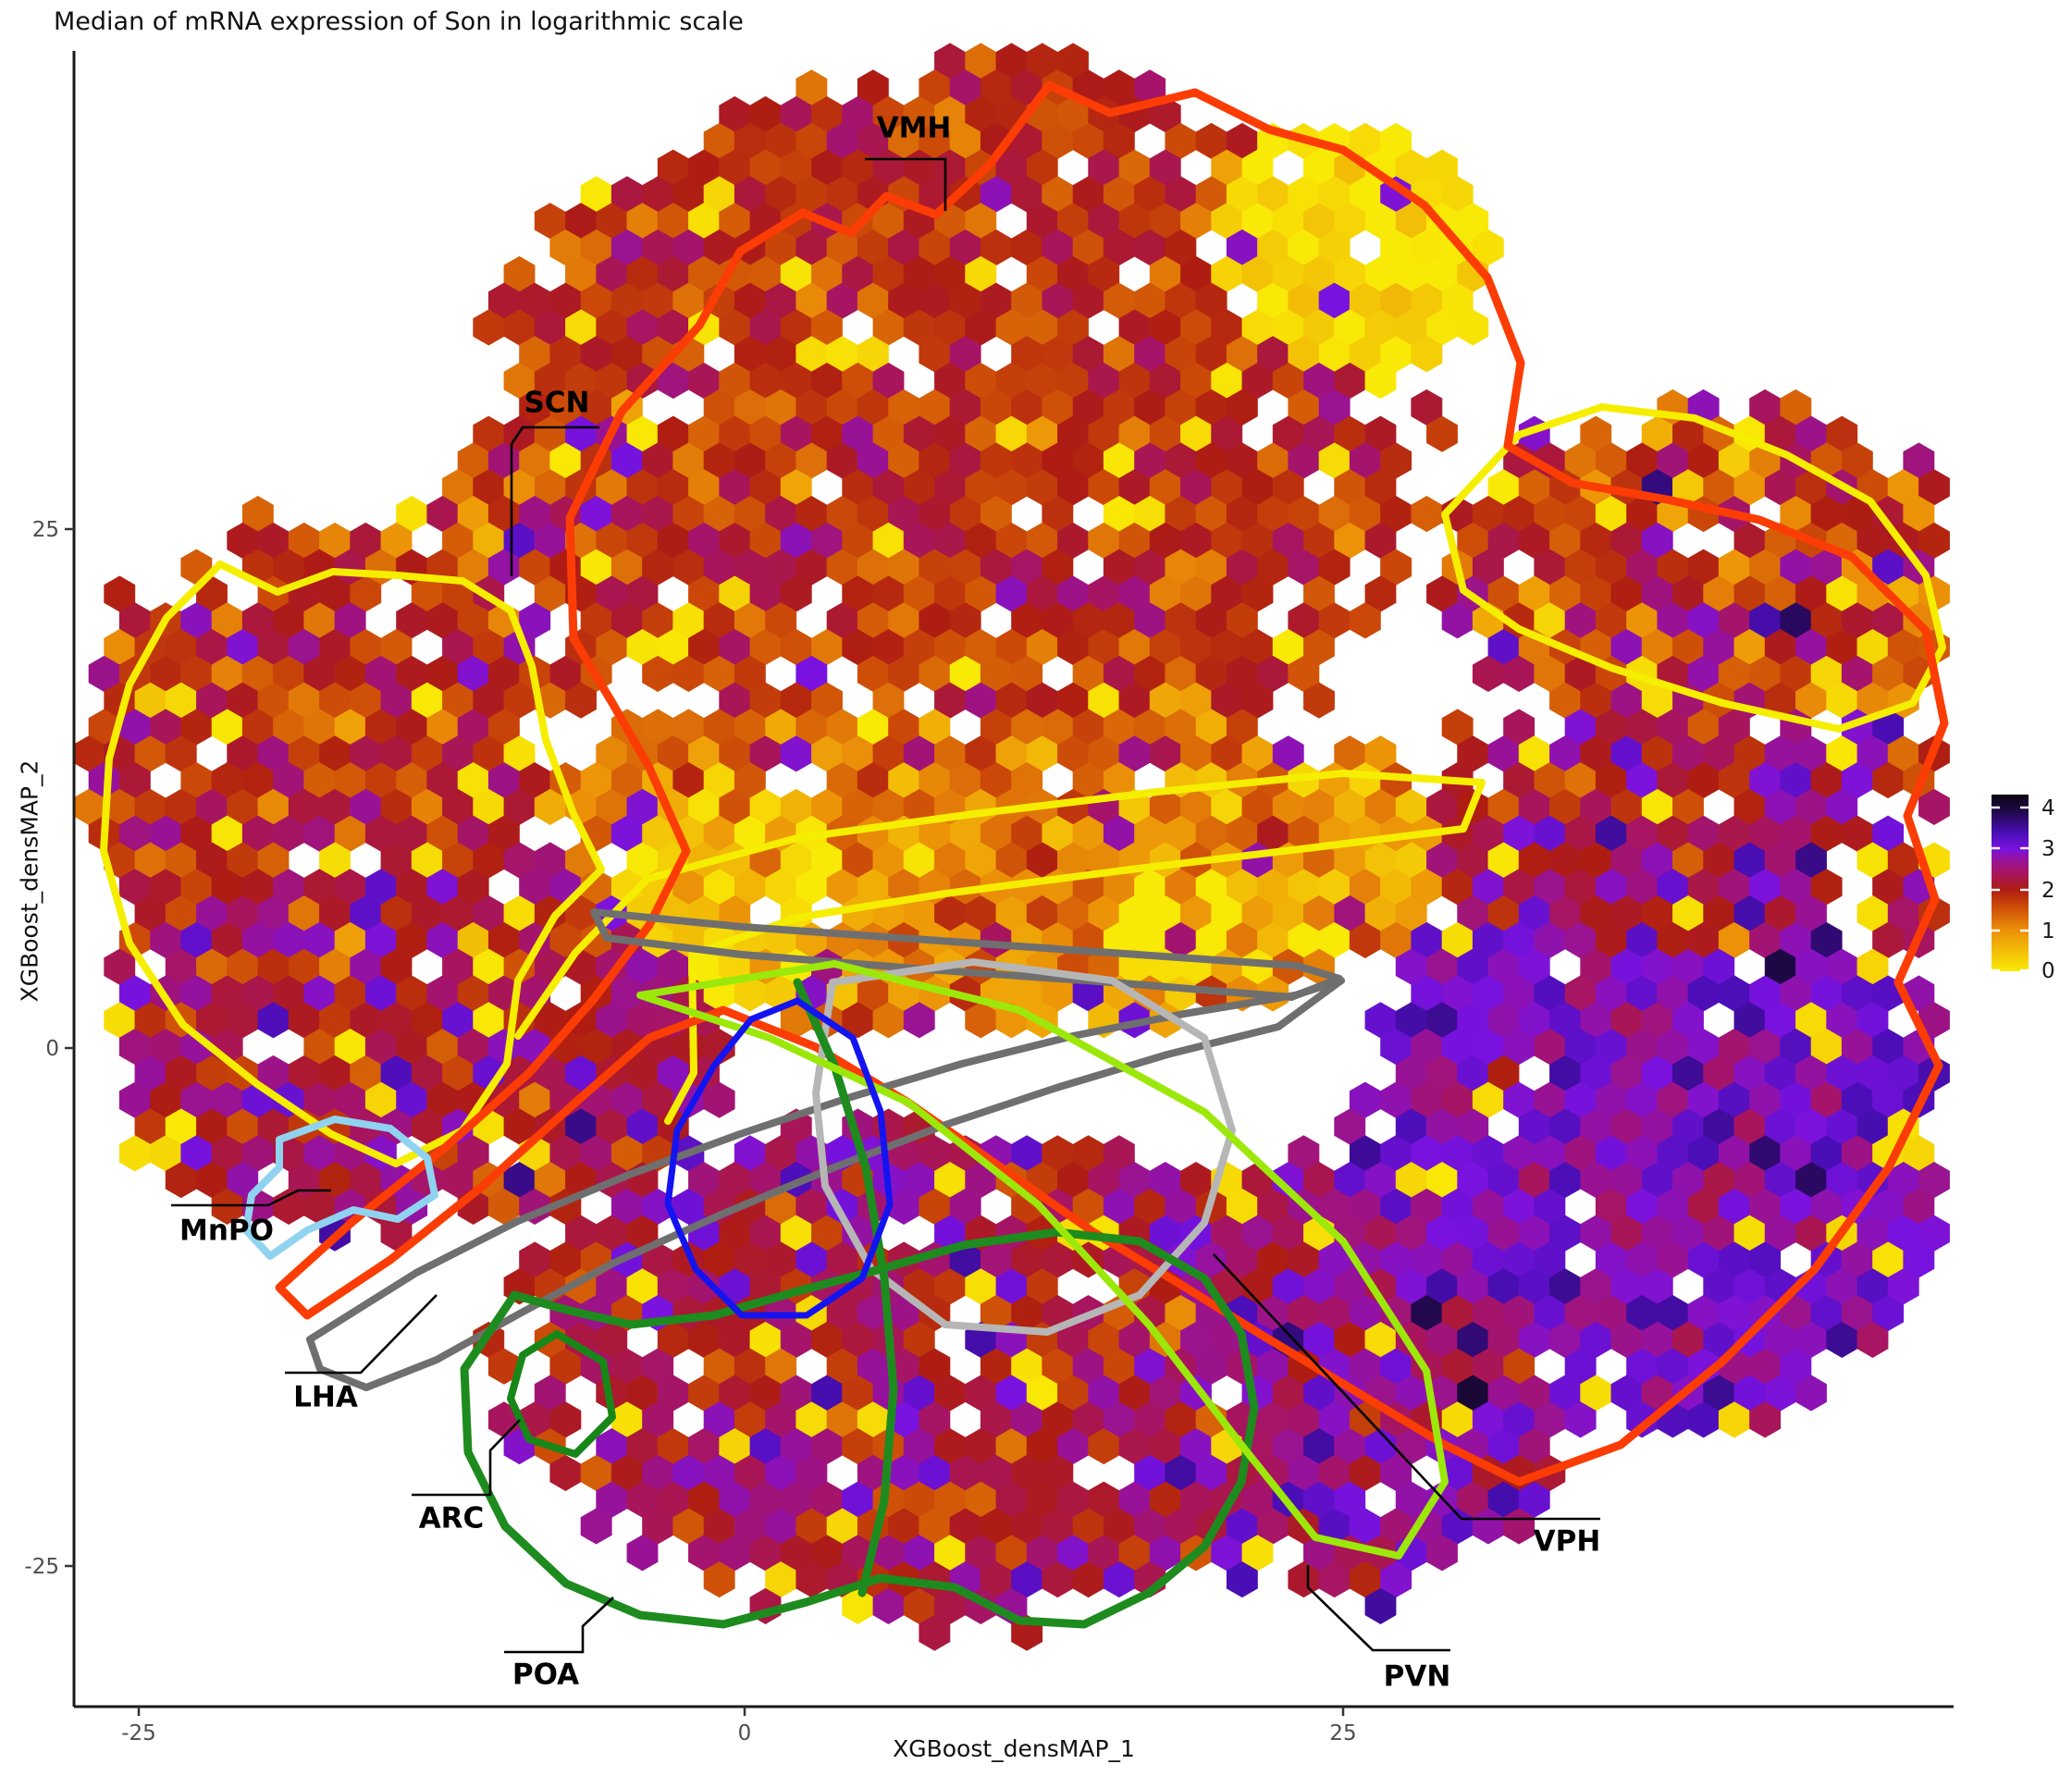  What do you see at coordinates (906, 184) in the screenshot?
I see `region-leader-vmh` at bounding box center [906, 184].